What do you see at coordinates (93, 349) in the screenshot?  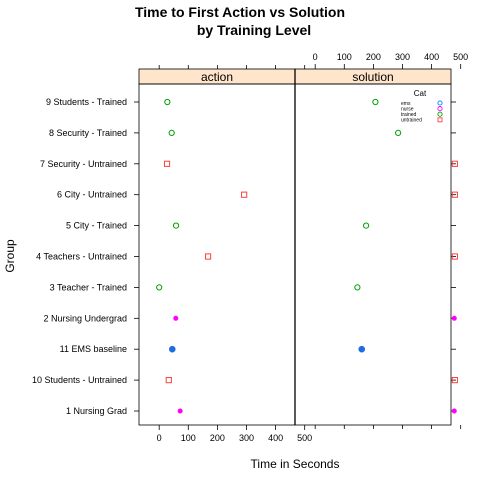 I see `y-tick-label: 11 EMS baseline` at bounding box center [93, 349].